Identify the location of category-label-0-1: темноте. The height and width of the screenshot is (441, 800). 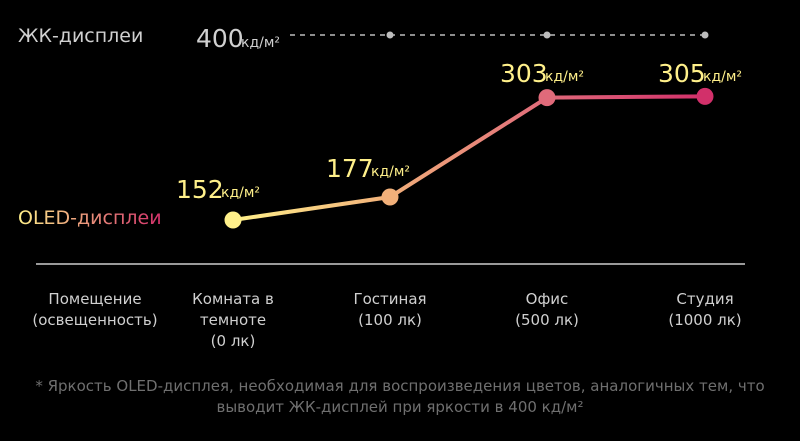
(233, 320).